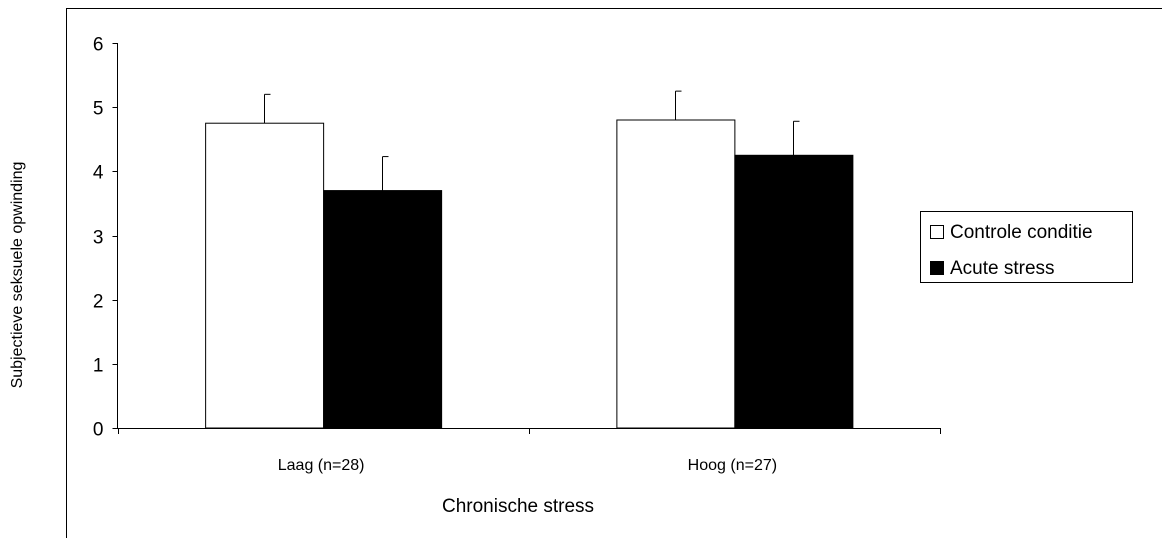 The width and height of the screenshot is (1162, 543). Describe the element at coordinates (98, 366) in the screenshot. I see `y-tick-label: 1` at that location.